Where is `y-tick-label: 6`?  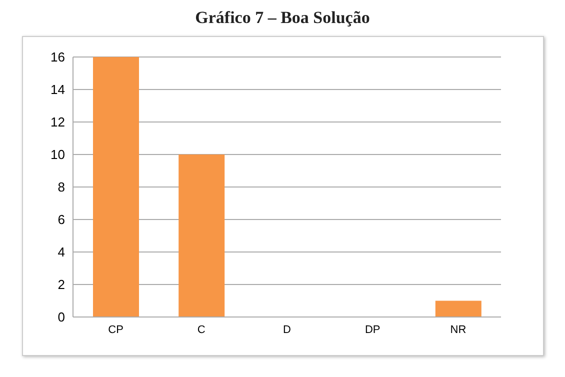 y-tick-label: 6 is located at coordinates (61, 220).